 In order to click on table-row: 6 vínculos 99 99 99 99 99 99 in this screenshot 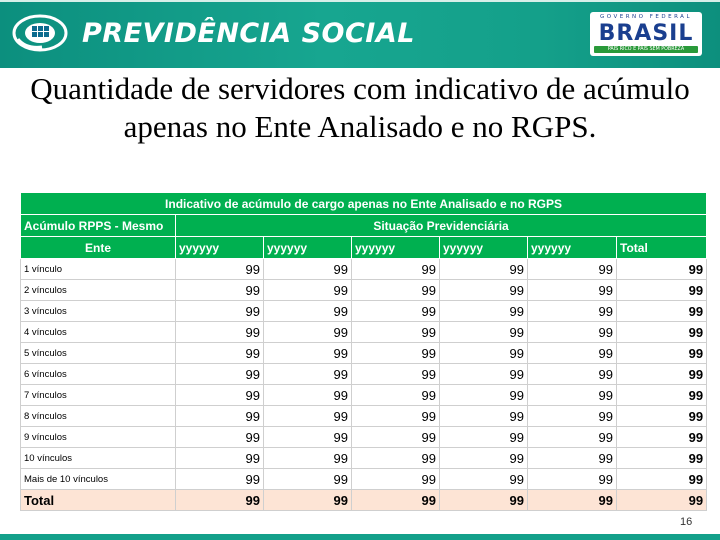, I will do `click(364, 374)`.